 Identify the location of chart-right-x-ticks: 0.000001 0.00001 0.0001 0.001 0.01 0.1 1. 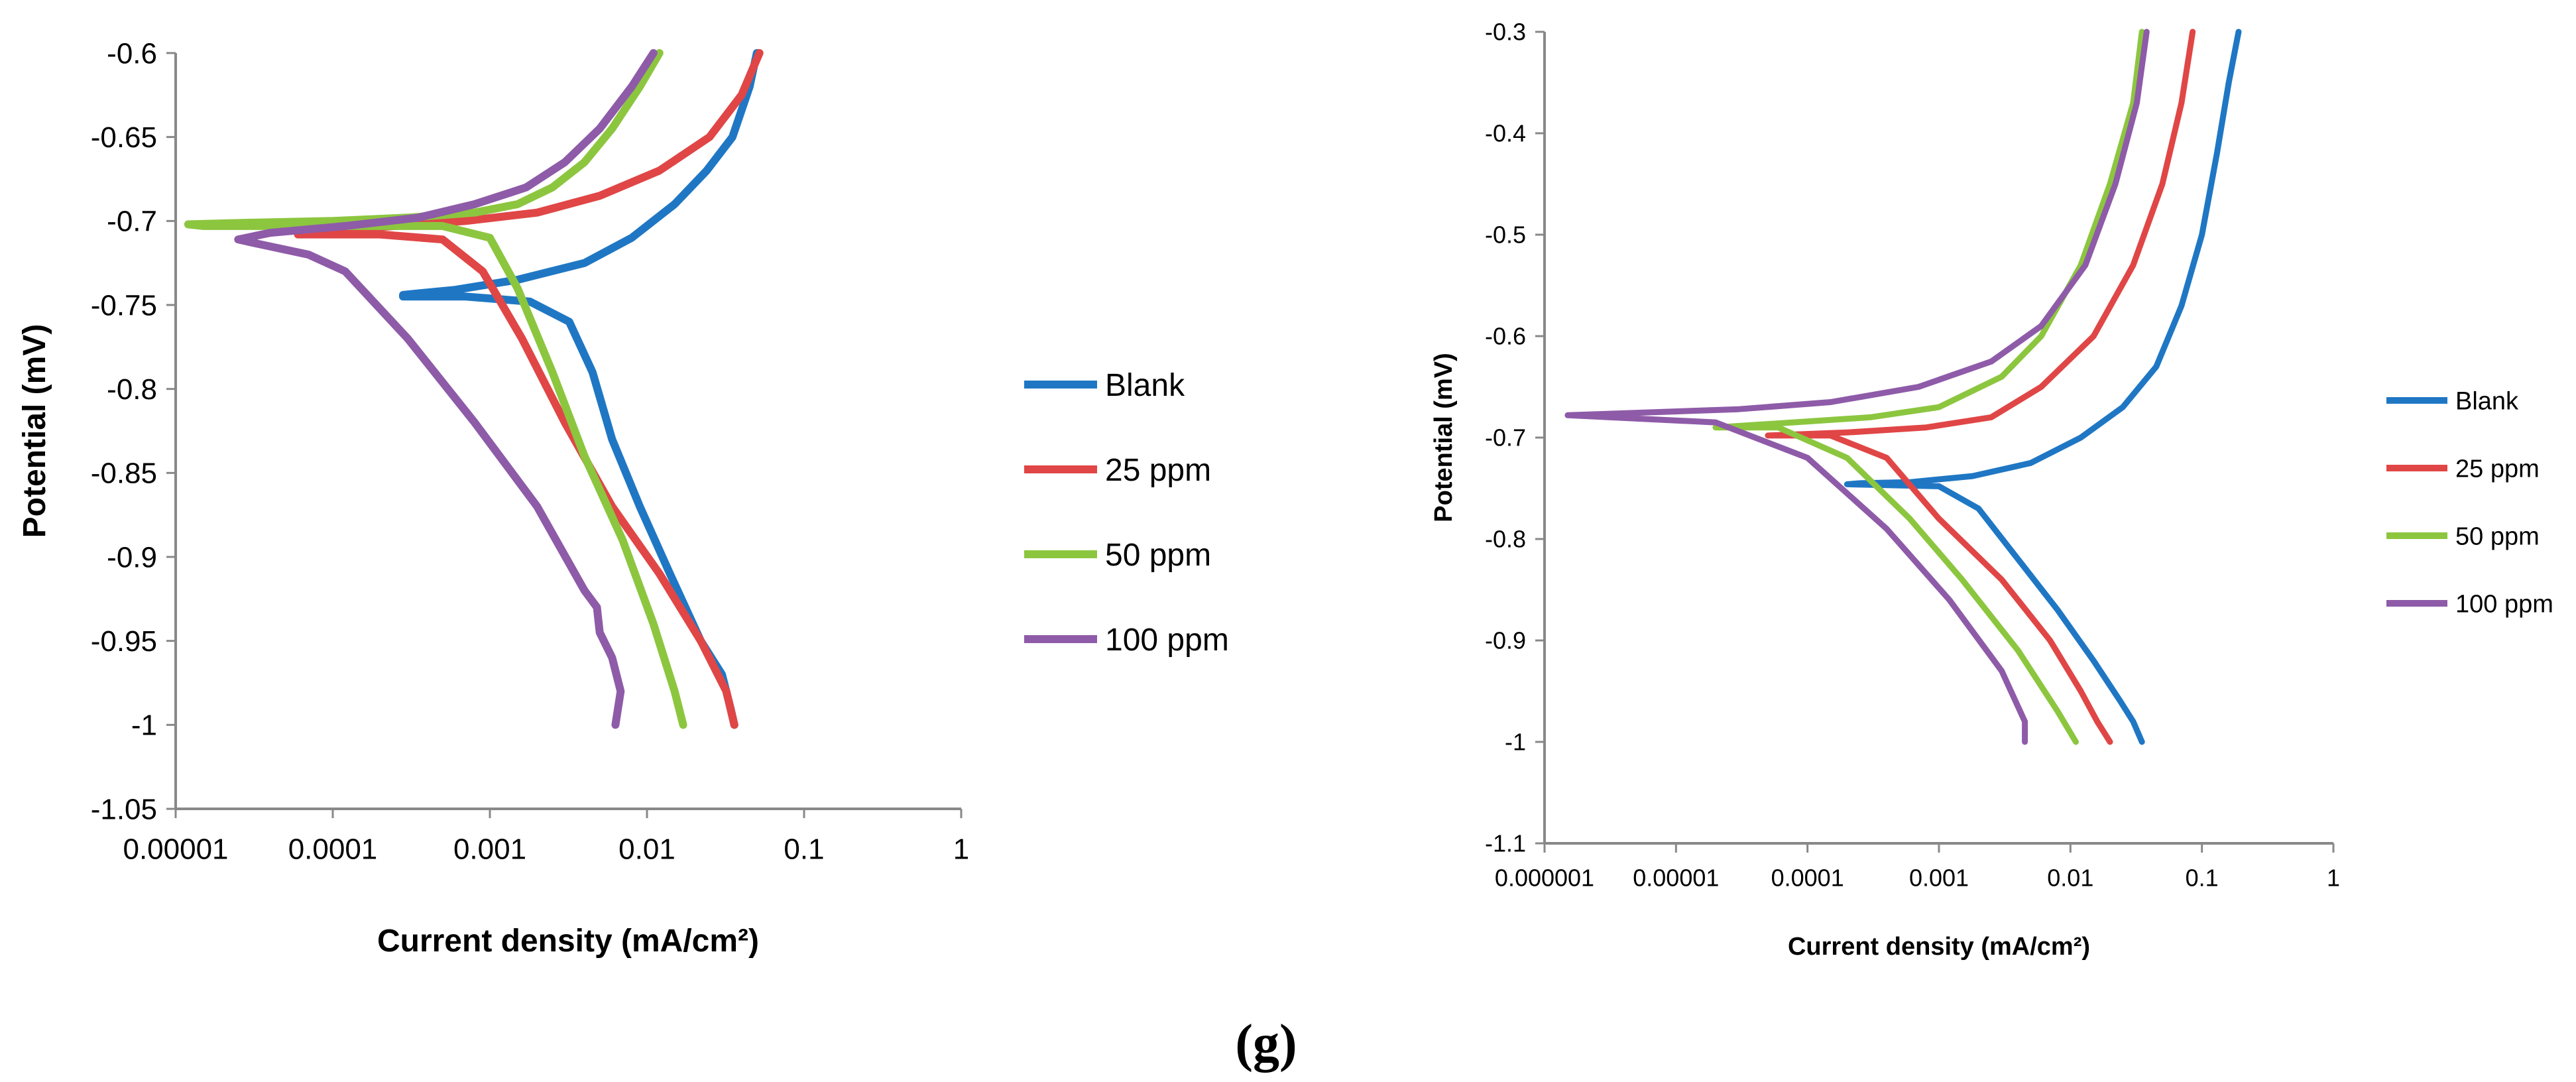
(1918, 867).